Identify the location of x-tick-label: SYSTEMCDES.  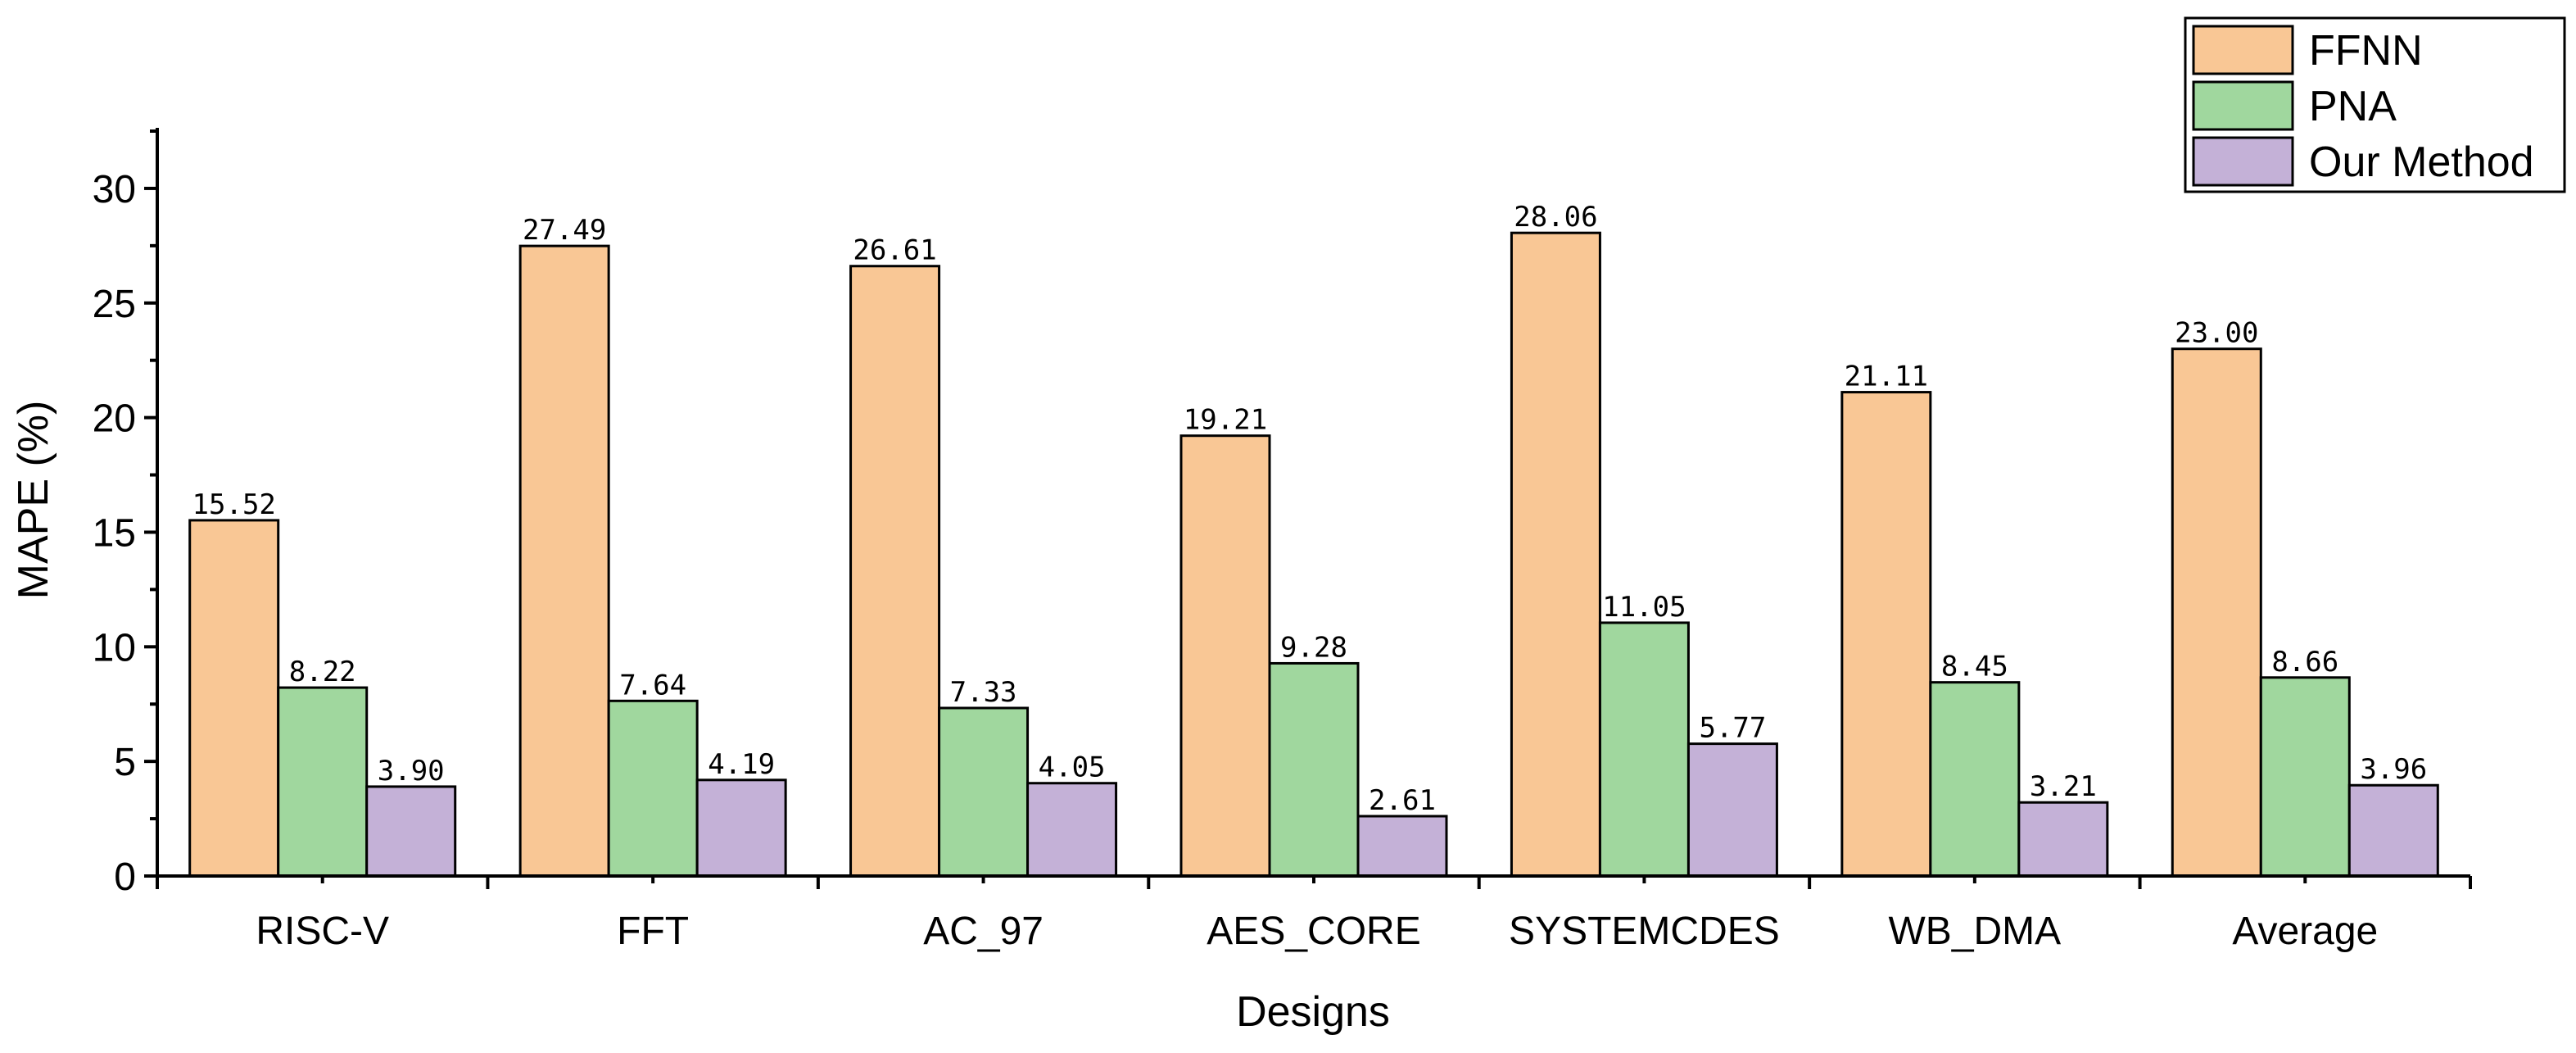
(1644, 931).